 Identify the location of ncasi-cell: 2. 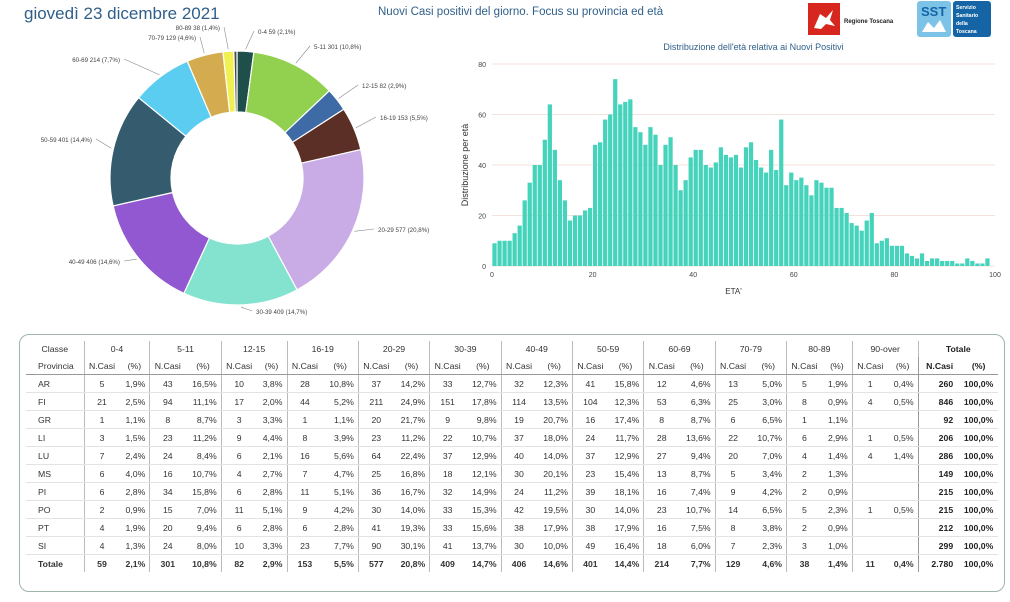
(804, 527).